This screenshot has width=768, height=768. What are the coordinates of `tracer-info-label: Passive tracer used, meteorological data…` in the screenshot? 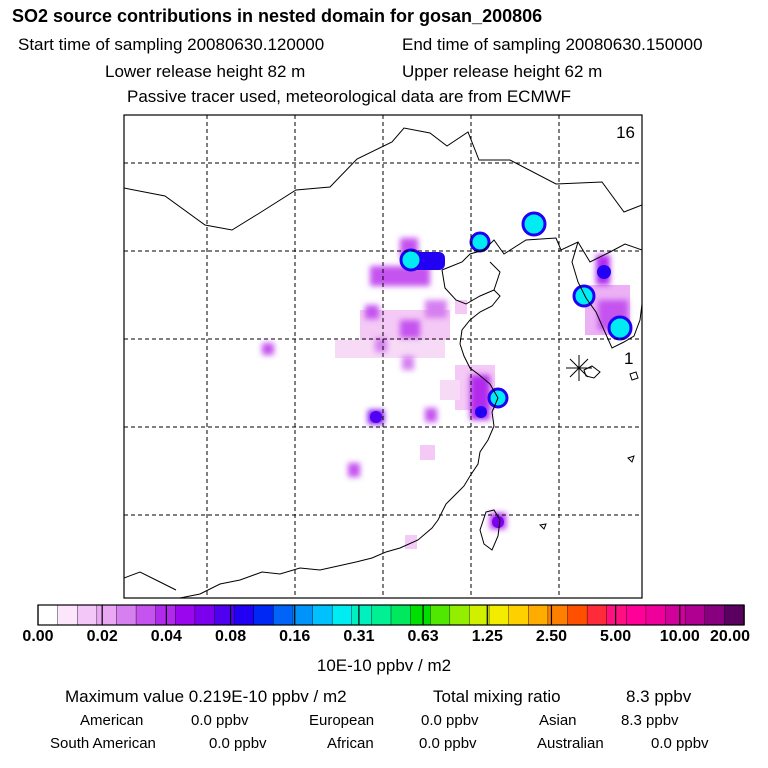 It's located at (349, 96).